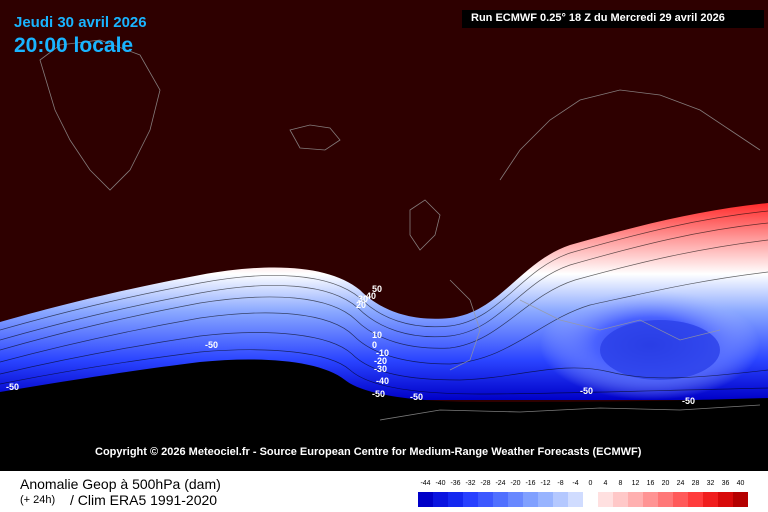 The width and height of the screenshot is (768, 512). I want to click on color-scale-tick-label: -12, so click(545, 483).